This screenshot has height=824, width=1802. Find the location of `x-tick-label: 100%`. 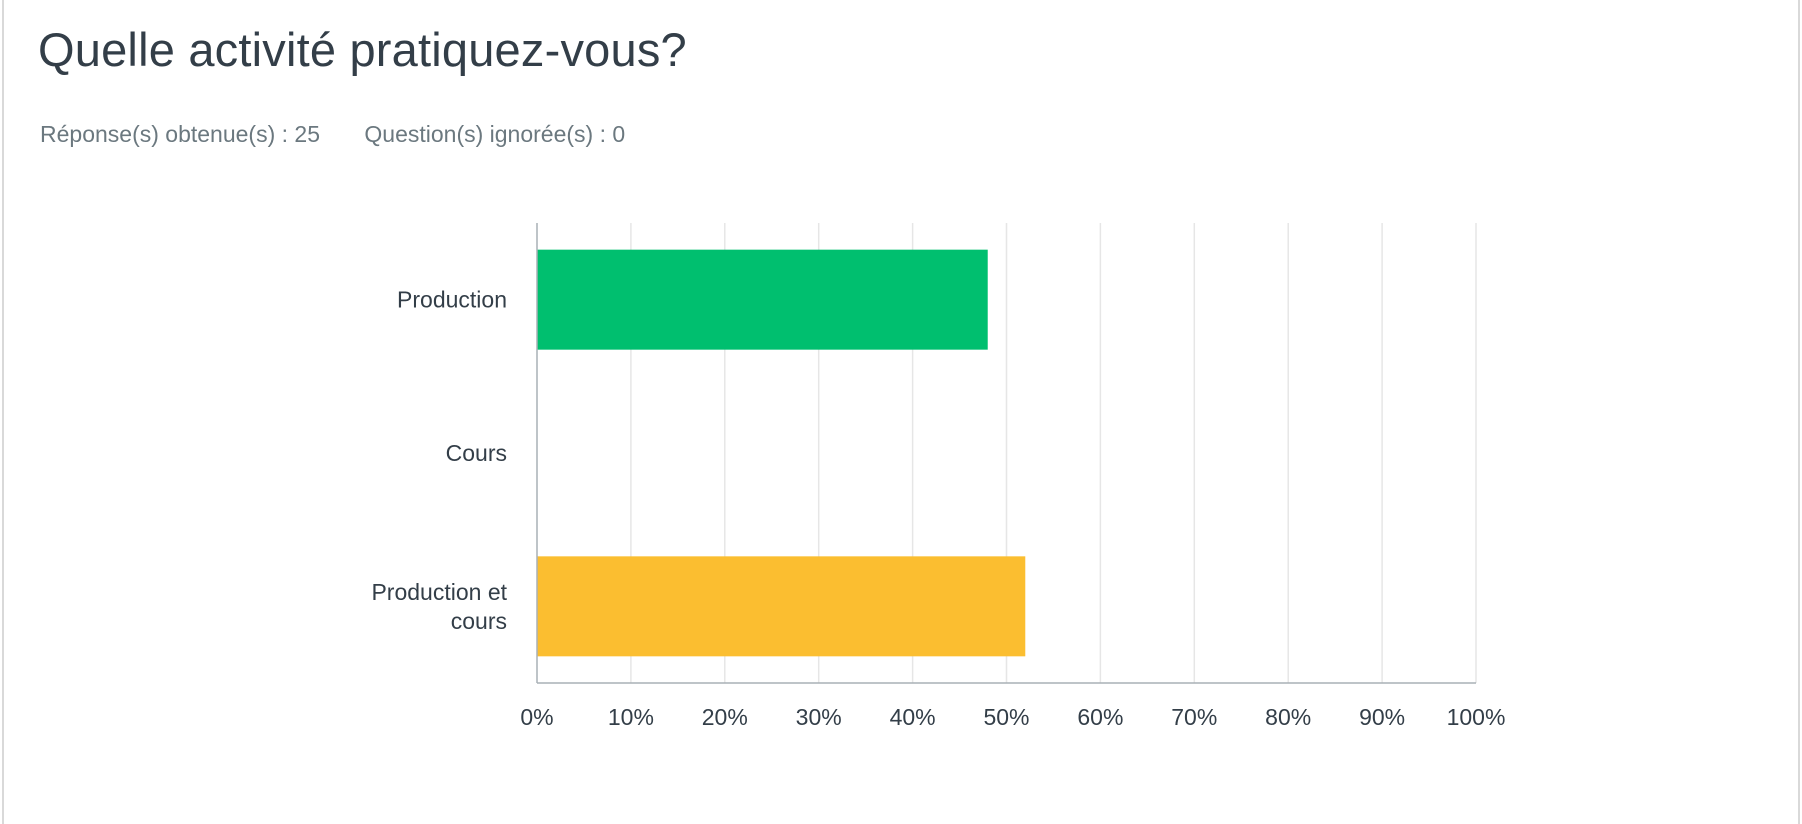

x-tick-label: 100% is located at coordinates (1476, 717).